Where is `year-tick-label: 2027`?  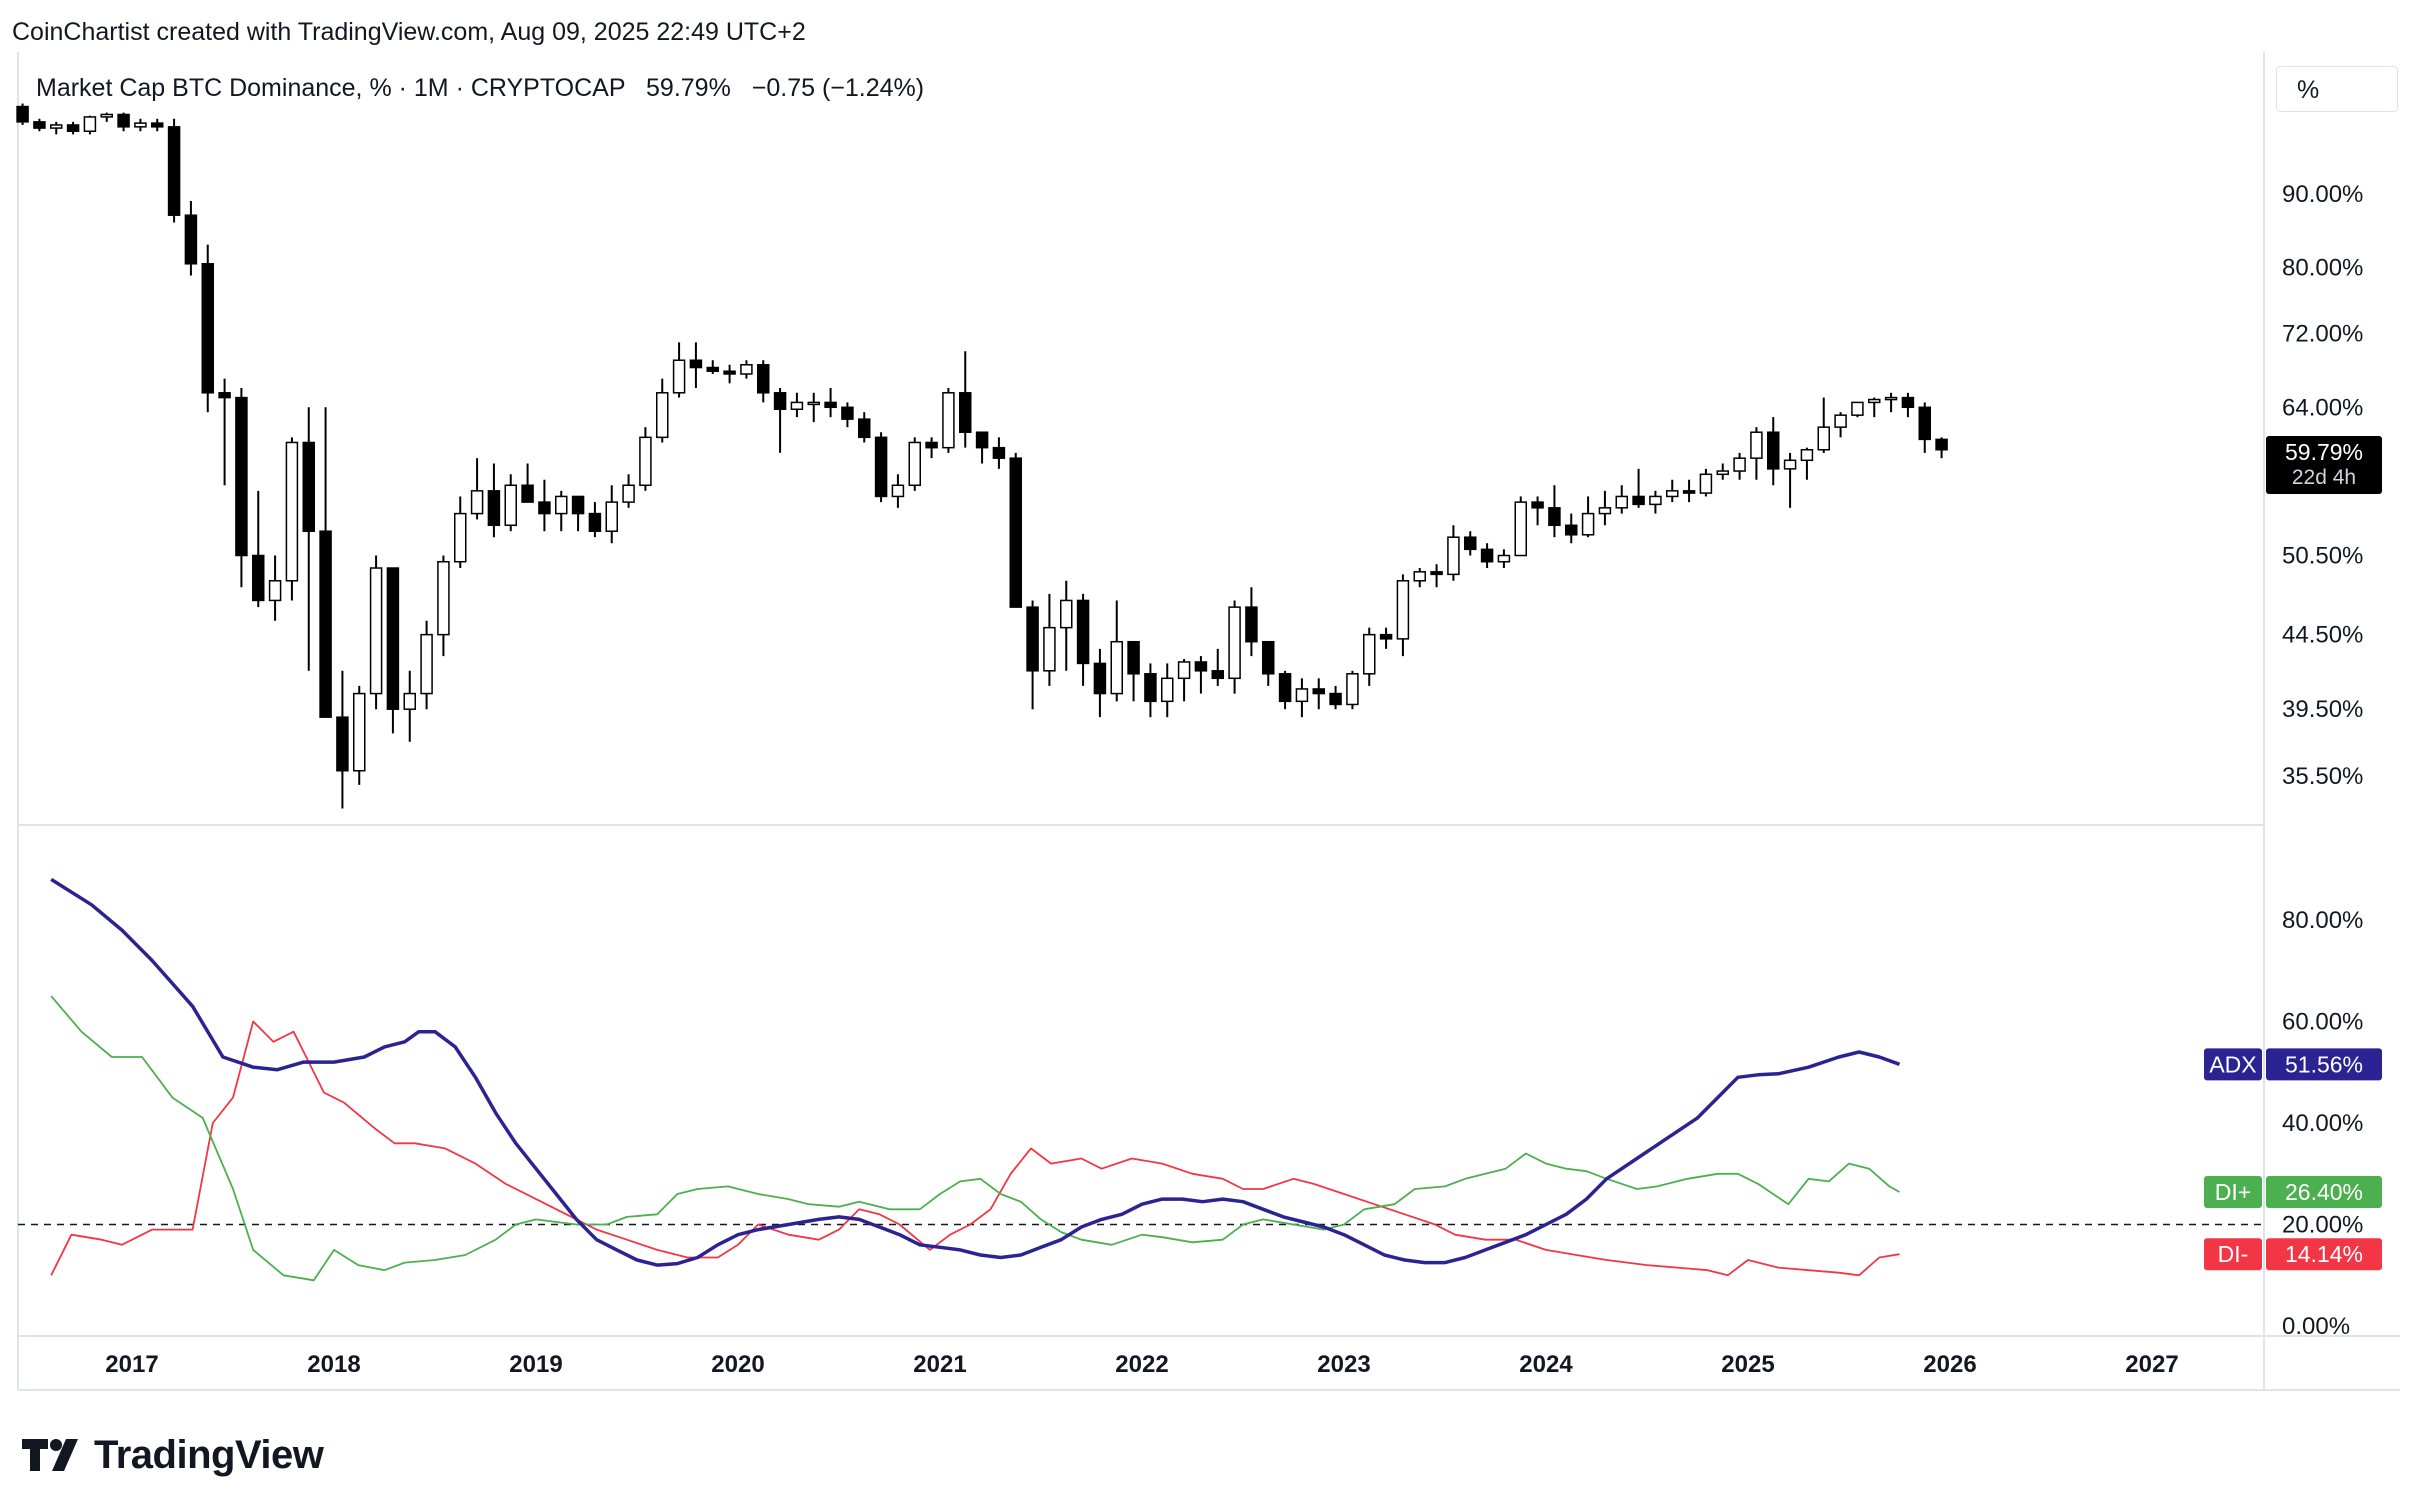
year-tick-label: 2027 is located at coordinates (2151, 1364).